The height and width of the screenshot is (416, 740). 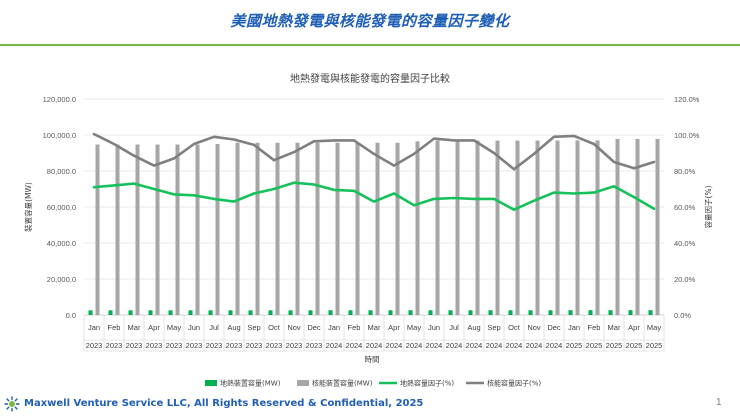 I want to click on legend-label: 核能裝置容量(MW), so click(x=342, y=383).